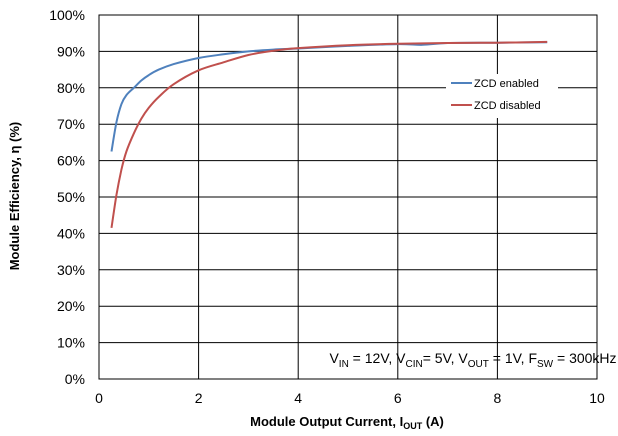 The width and height of the screenshot is (618, 436). What do you see at coordinates (478, 364) in the screenshot?
I see `annotation-subscript: OUT` at bounding box center [478, 364].